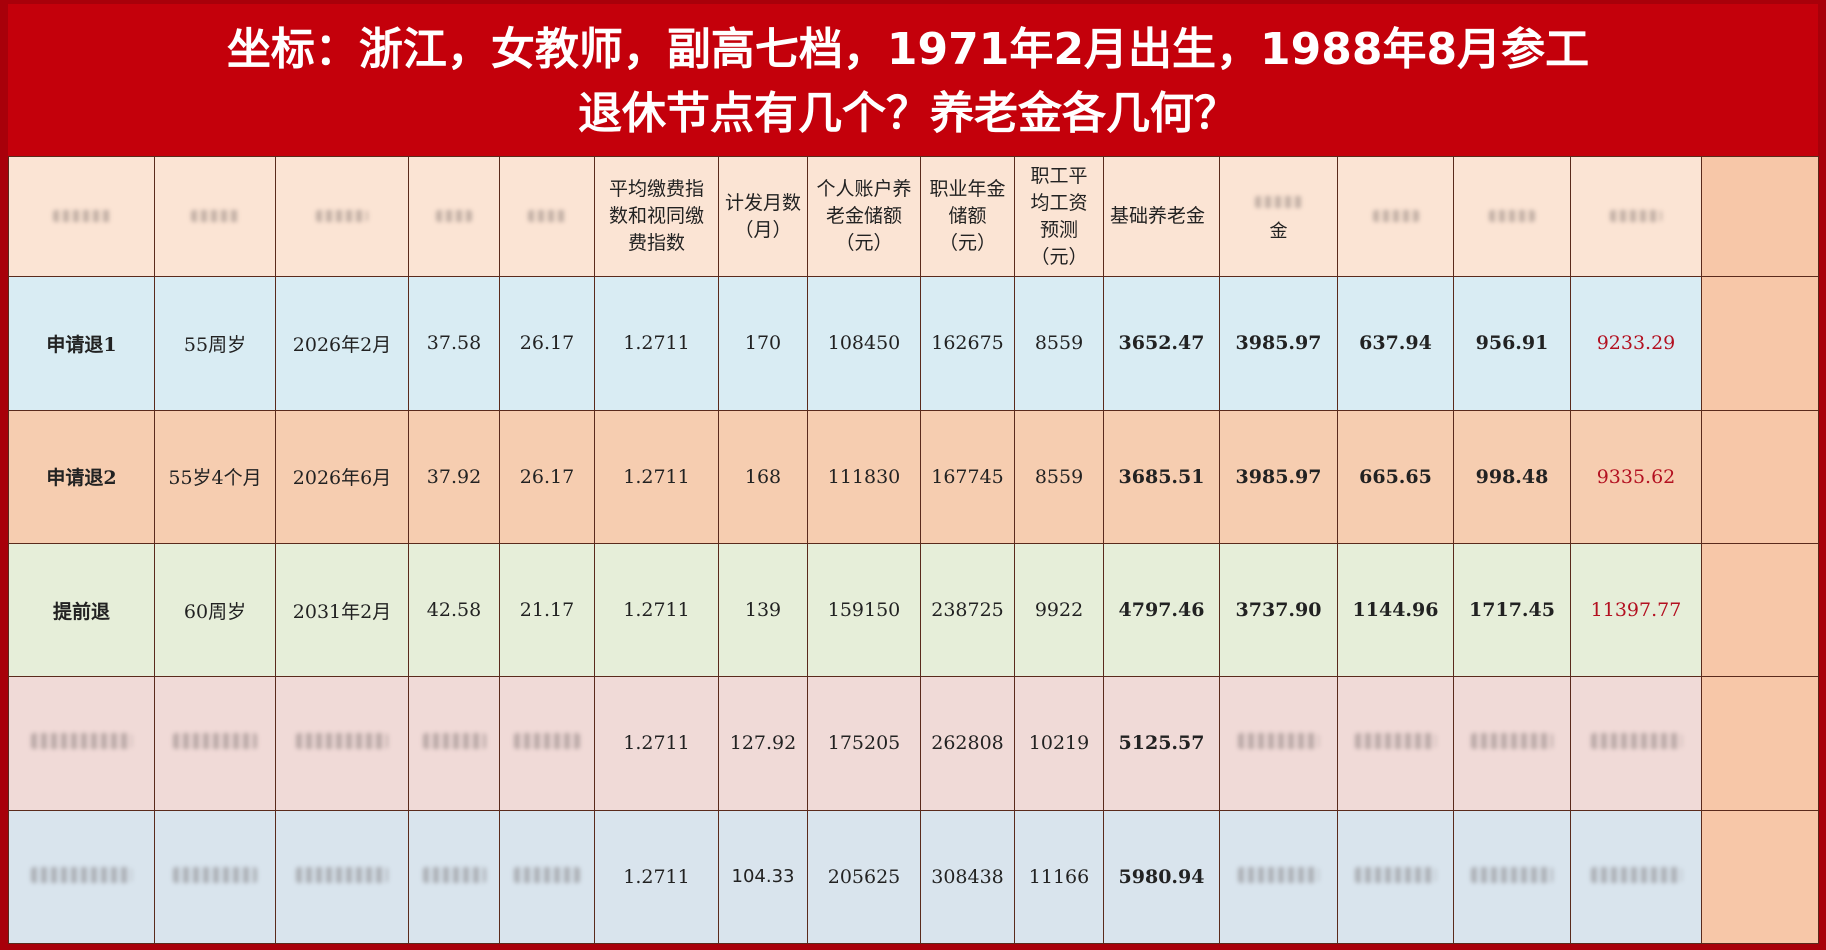 This screenshot has height=950, width=1826. I want to click on row-basic: 5980.94, so click(1161, 877).